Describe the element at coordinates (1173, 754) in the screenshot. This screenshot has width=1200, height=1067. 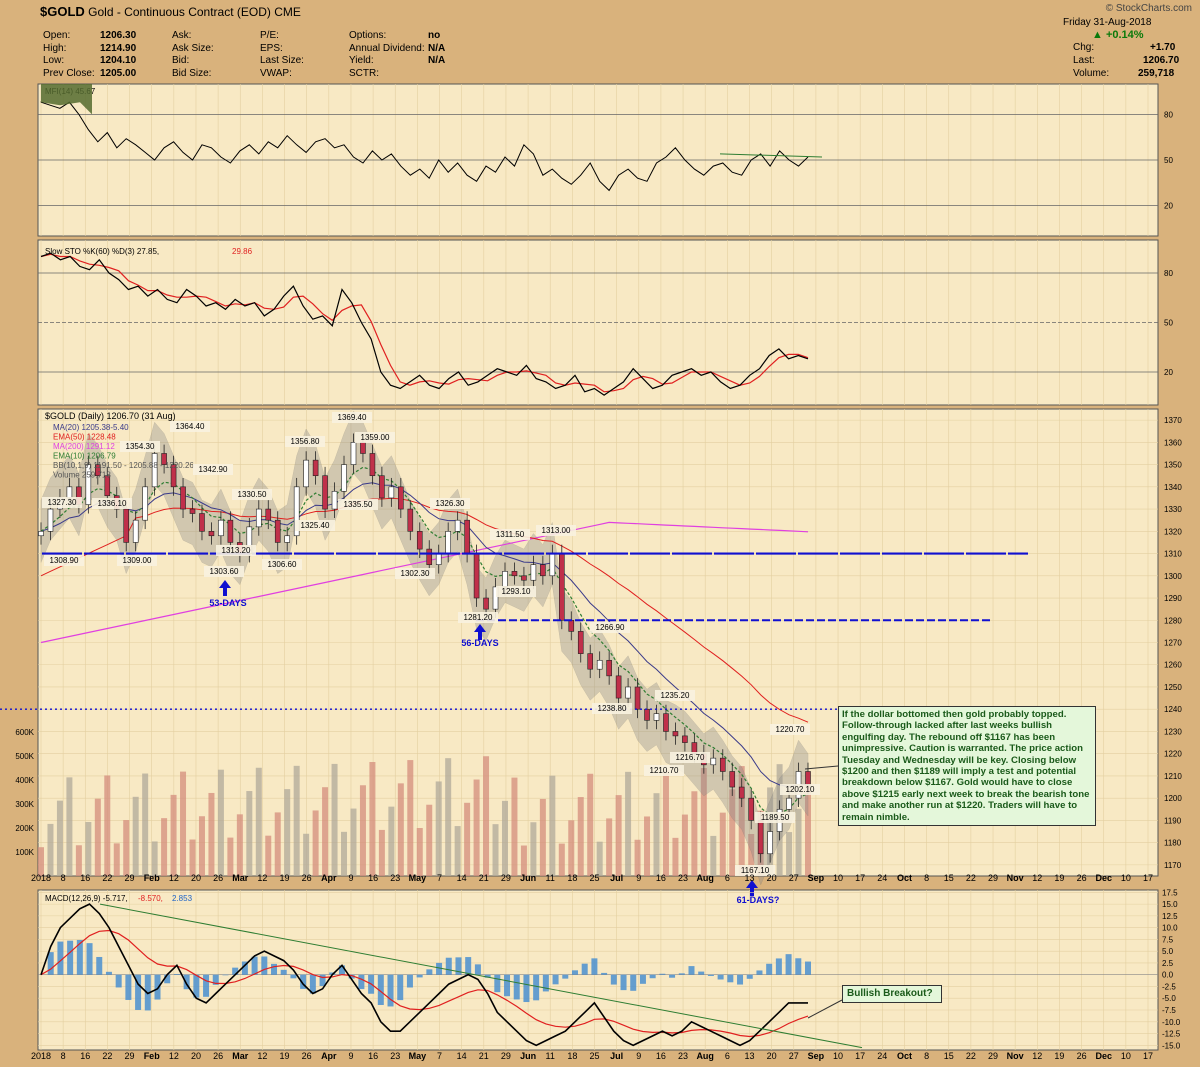
I see `axis-tick: 1220` at that location.